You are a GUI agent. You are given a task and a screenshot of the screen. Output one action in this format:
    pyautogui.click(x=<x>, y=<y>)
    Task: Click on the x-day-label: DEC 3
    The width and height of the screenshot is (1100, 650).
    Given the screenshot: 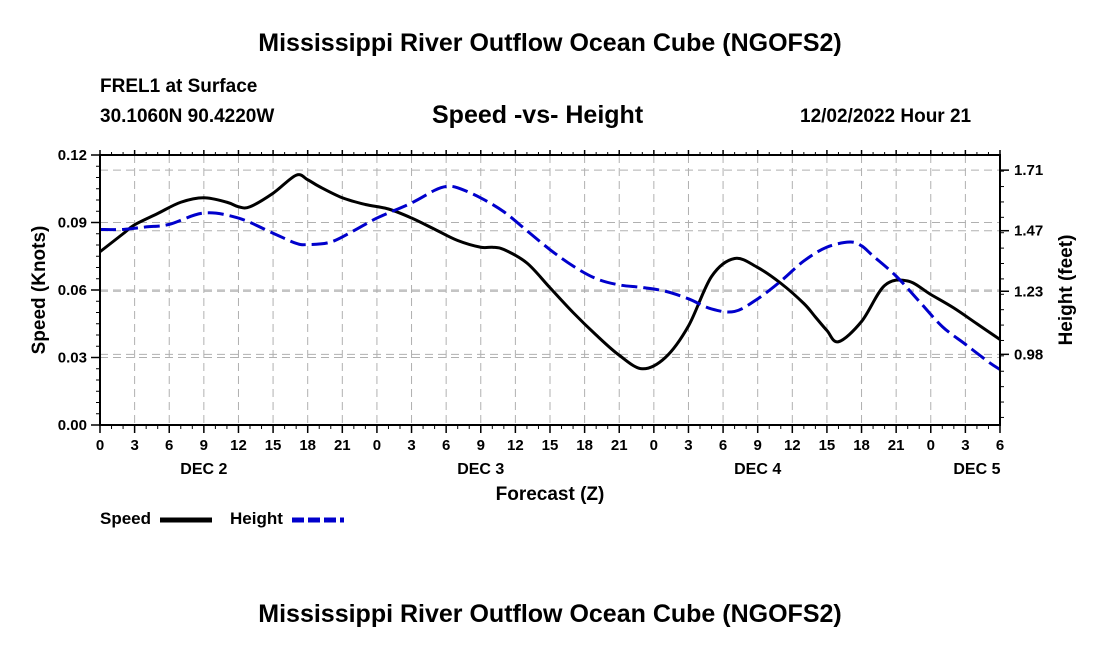 What is the action you would take?
    pyautogui.click(x=480, y=469)
    